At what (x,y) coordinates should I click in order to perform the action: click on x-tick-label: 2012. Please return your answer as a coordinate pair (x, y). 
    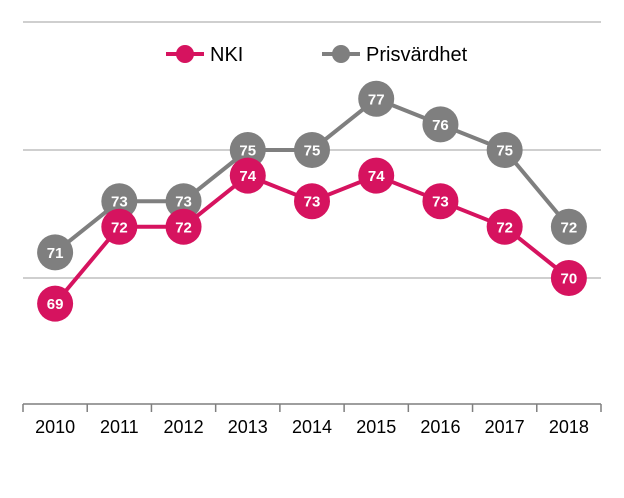
    Looking at the image, I should click on (184, 427).